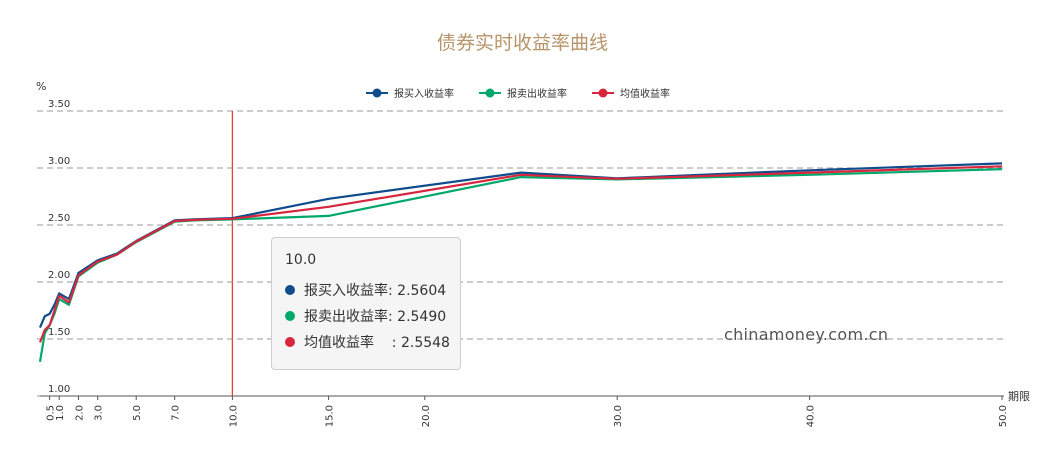 Image resolution: width=1045 pixels, height=452 pixels. What do you see at coordinates (806, 334) in the screenshot?
I see `watermark: chinamoney.com.cn` at bounding box center [806, 334].